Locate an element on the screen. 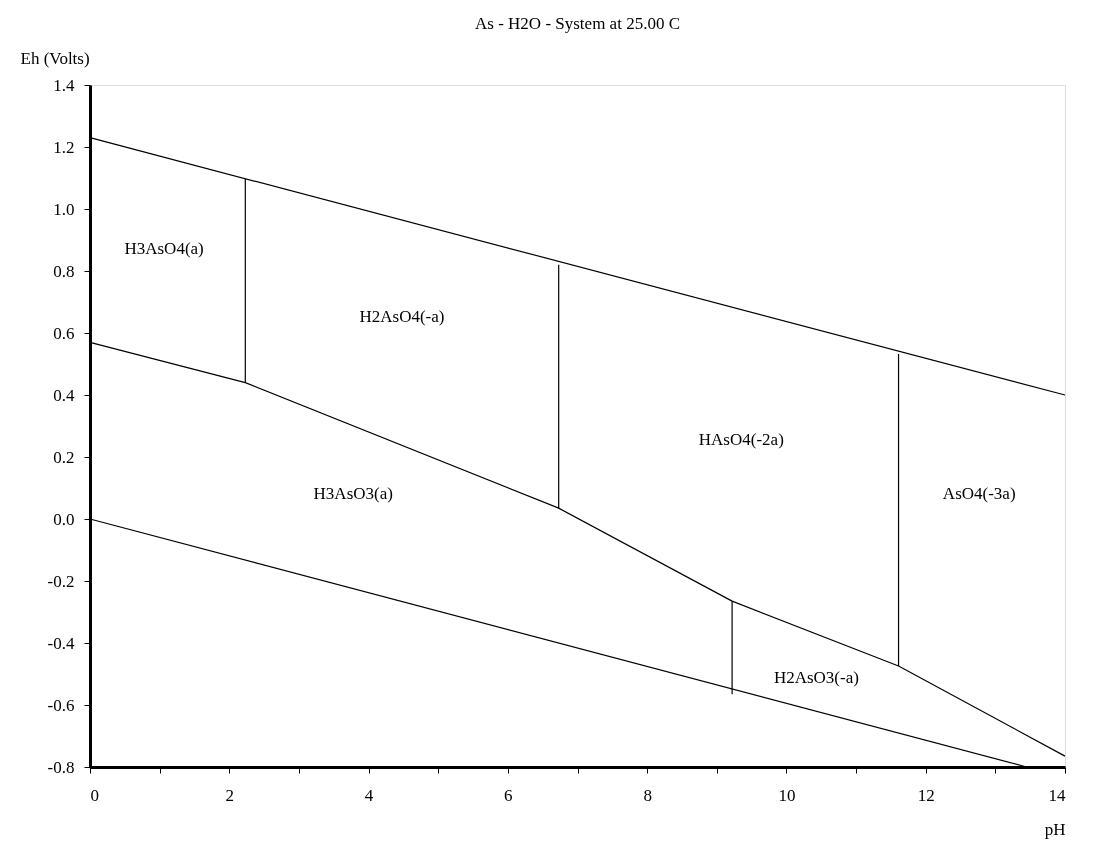 The image size is (1114, 861). annotation: HAsO4(-2a) is located at coordinates (741, 439).